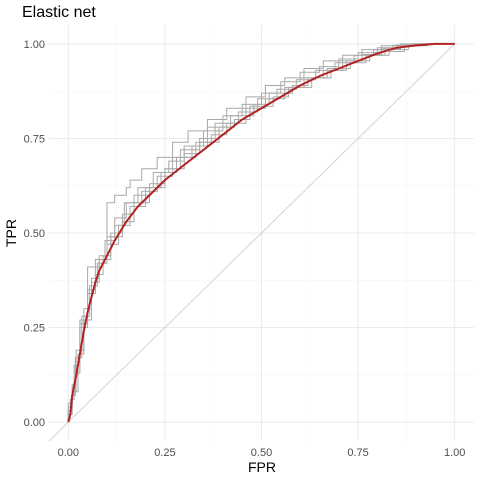  What do you see at coordinates (262, 467) in the screenshot?
I see `x-axis-title: FPR` at bounding box center [262, 467].